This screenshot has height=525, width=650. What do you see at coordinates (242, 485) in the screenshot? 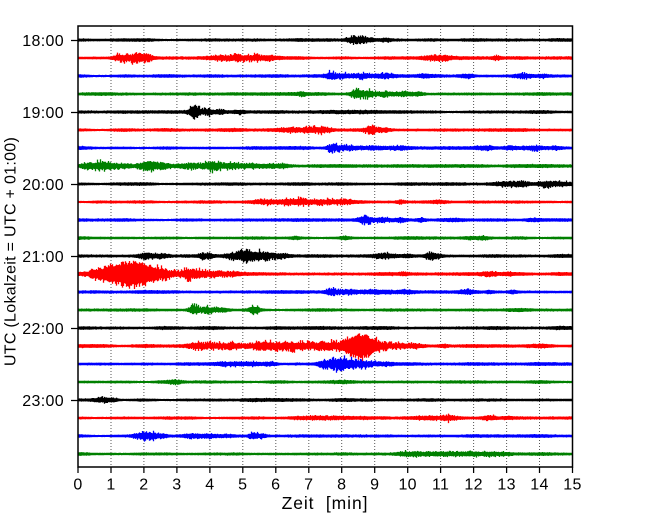
I see `svg-text: 5` at bounding box center [242, 485].